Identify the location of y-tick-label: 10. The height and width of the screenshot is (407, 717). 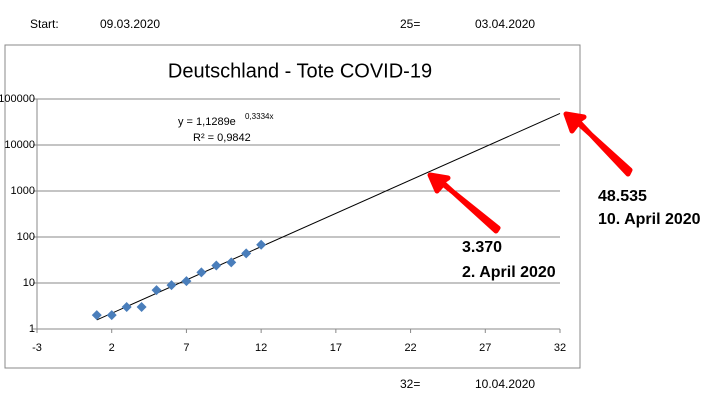
(29, 283).